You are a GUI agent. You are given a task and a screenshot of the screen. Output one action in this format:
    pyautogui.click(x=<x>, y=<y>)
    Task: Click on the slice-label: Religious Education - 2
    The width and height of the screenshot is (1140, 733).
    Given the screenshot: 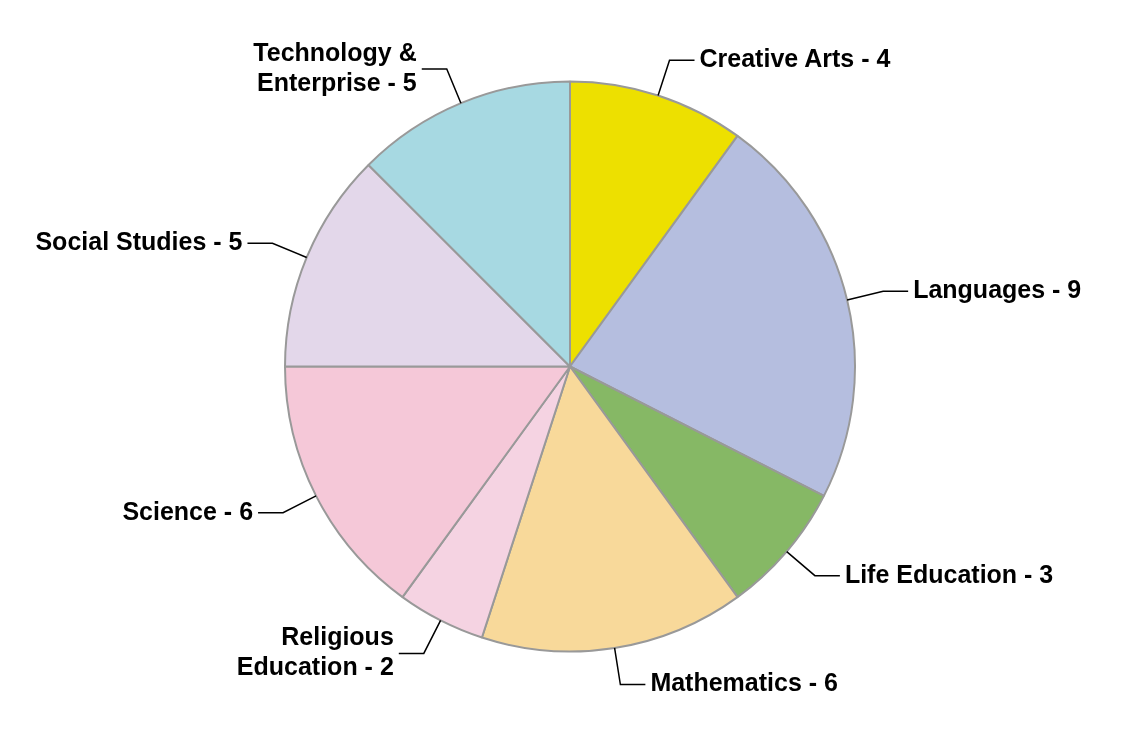 What is the action you would take?
    pyautogui.click(x=315, y=651)
    